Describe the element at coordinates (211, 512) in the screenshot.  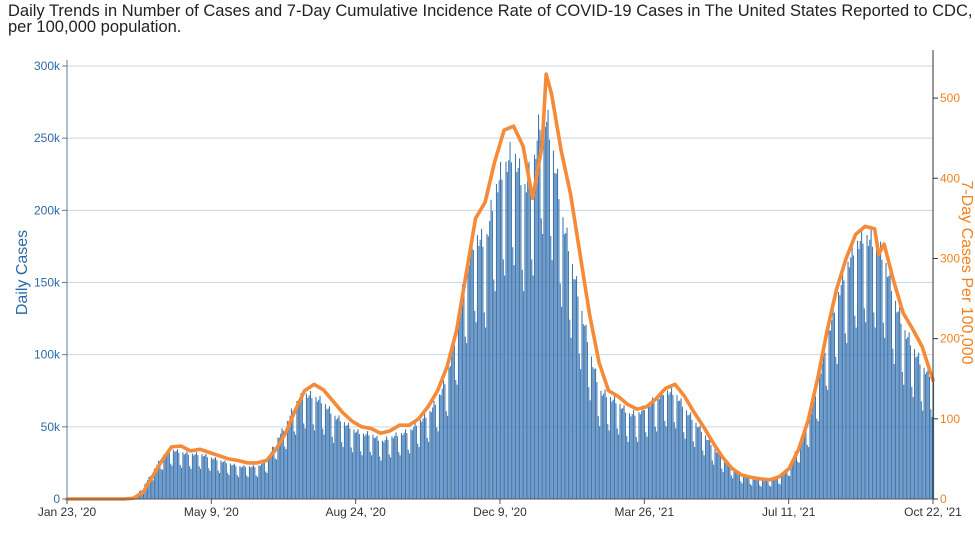
I see `x-tick-label: May 9, '20` at that location.